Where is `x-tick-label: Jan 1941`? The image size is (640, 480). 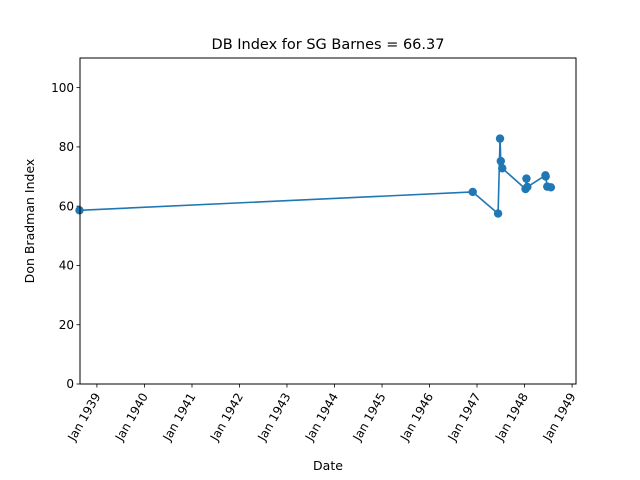
x-tick-label: Jan 1941 is located at coordinates (179, 418).